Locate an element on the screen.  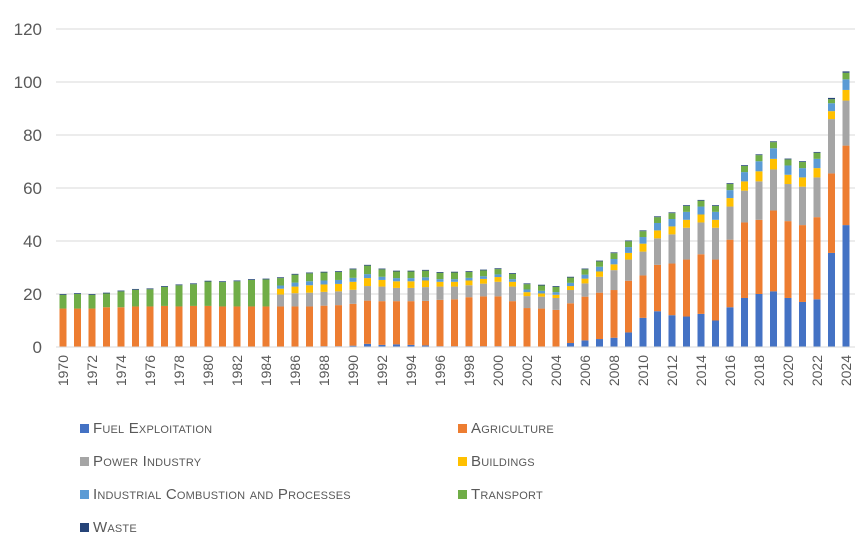
bar-2012 is located at coordinates (672, 279).